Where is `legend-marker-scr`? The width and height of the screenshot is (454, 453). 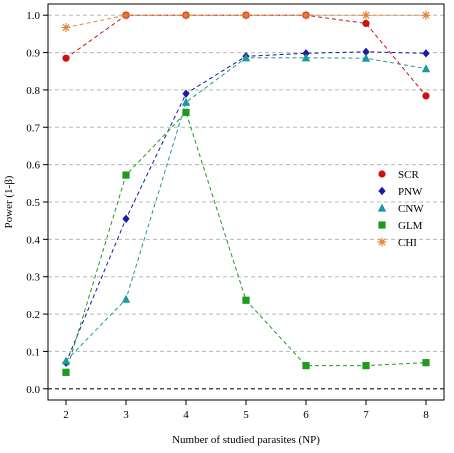 legend-marker-scr is located at coordinates (382, 174).